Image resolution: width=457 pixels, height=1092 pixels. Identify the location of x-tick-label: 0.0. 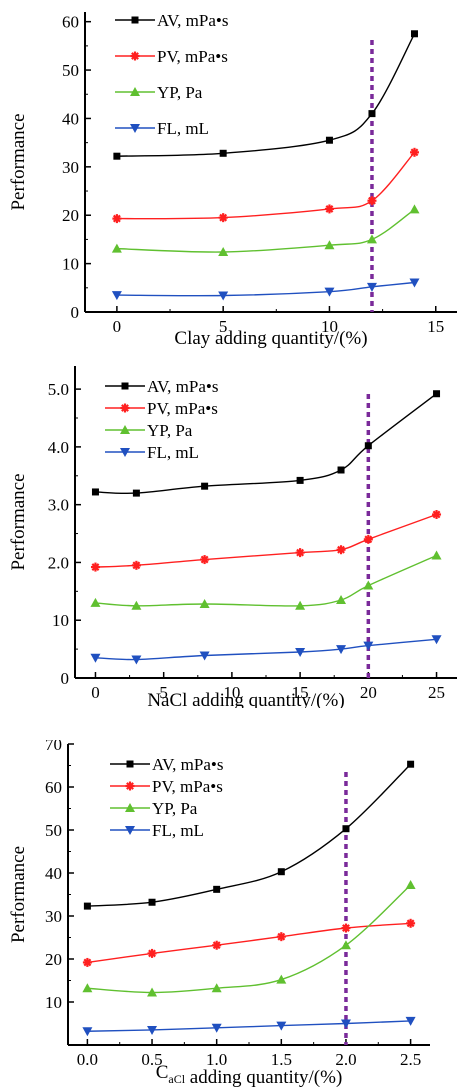
(87, 1059).